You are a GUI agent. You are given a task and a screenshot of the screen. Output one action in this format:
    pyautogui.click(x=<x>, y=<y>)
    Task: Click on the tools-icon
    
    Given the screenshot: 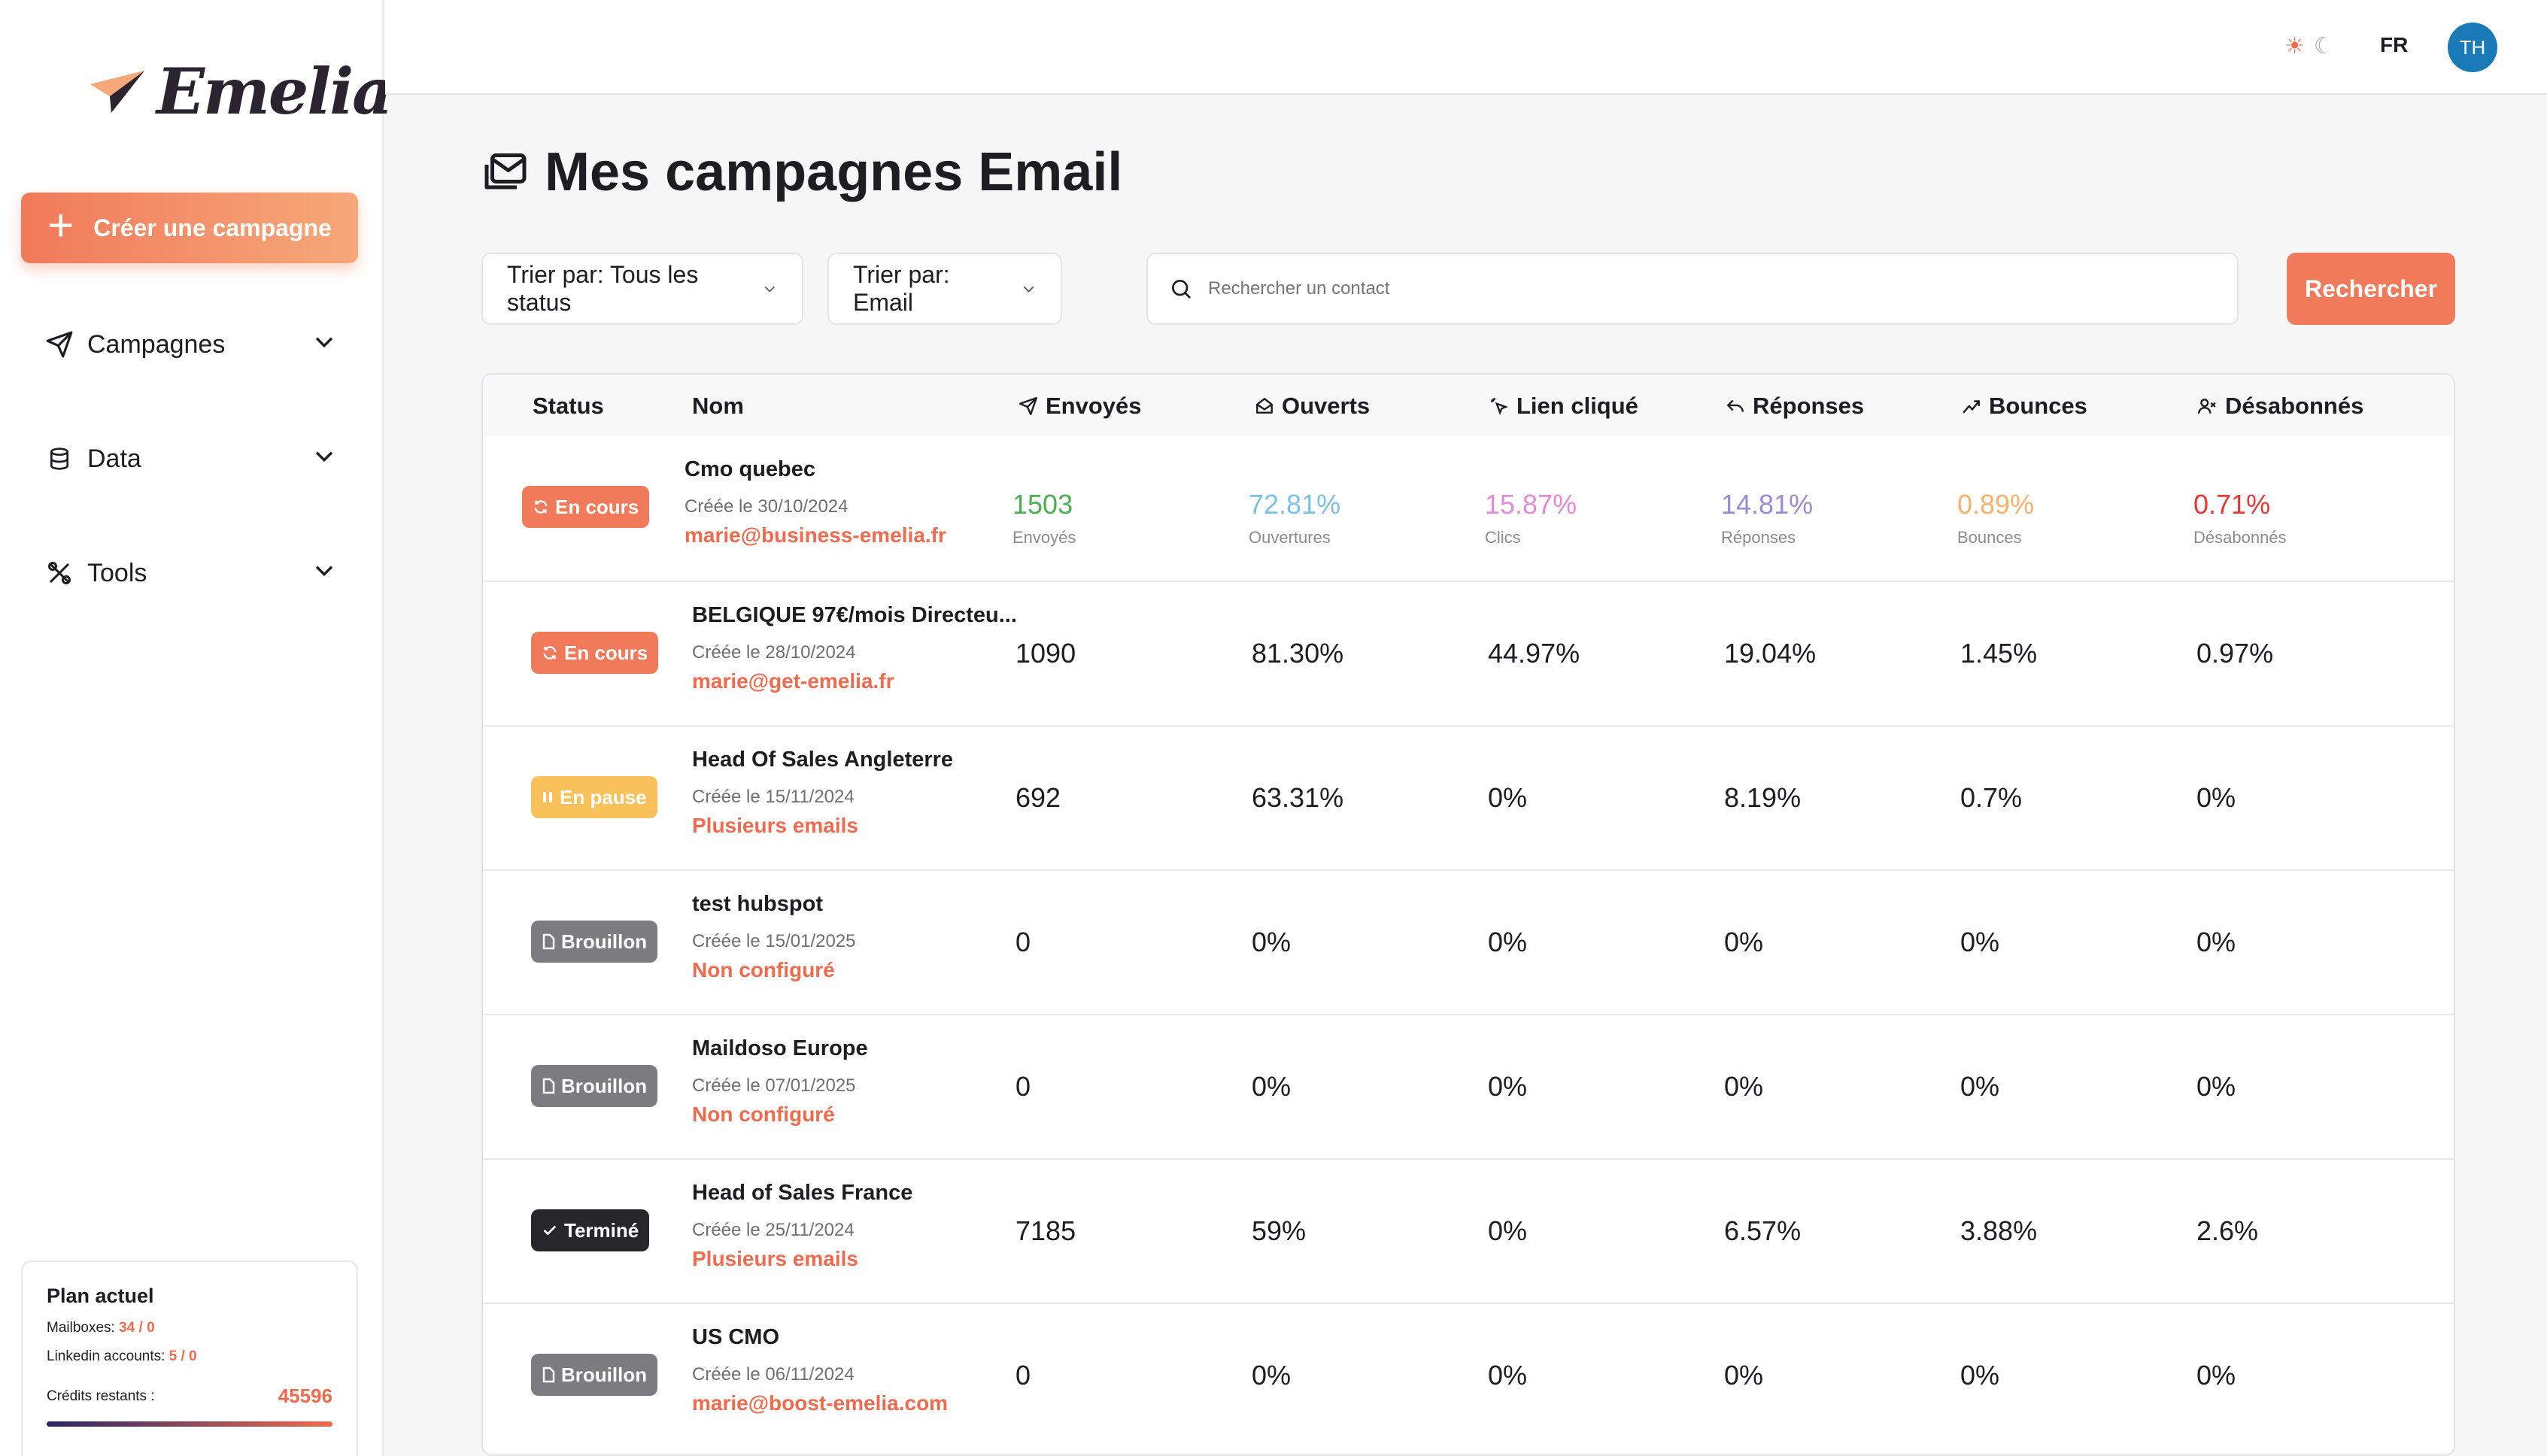 What is the action you would take?
    pyautogui.click(x=60, y=573)
    